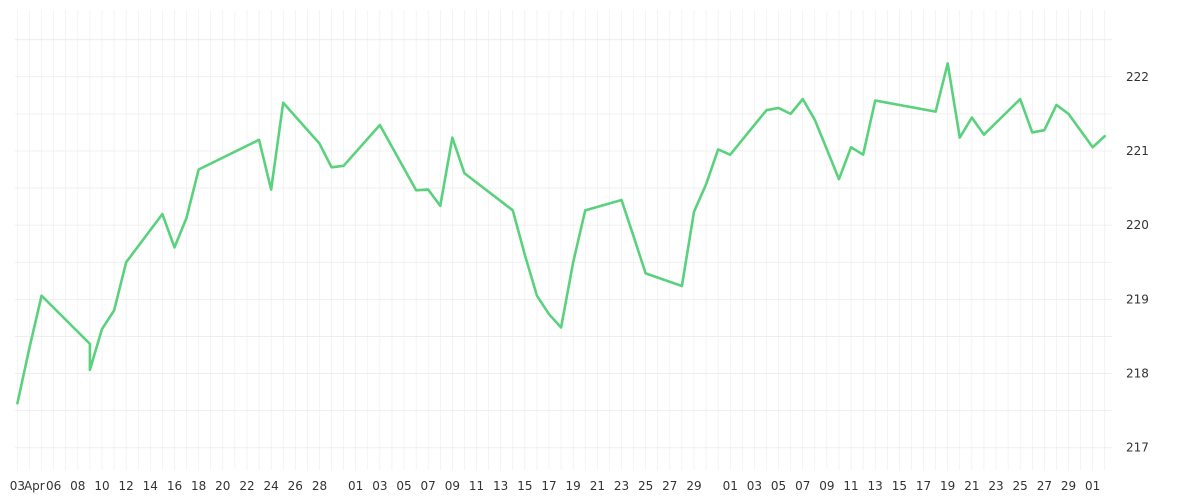 This screenshot has height=504, width=1200. I want to click on x-tick-label: 24, so click(270, 486).